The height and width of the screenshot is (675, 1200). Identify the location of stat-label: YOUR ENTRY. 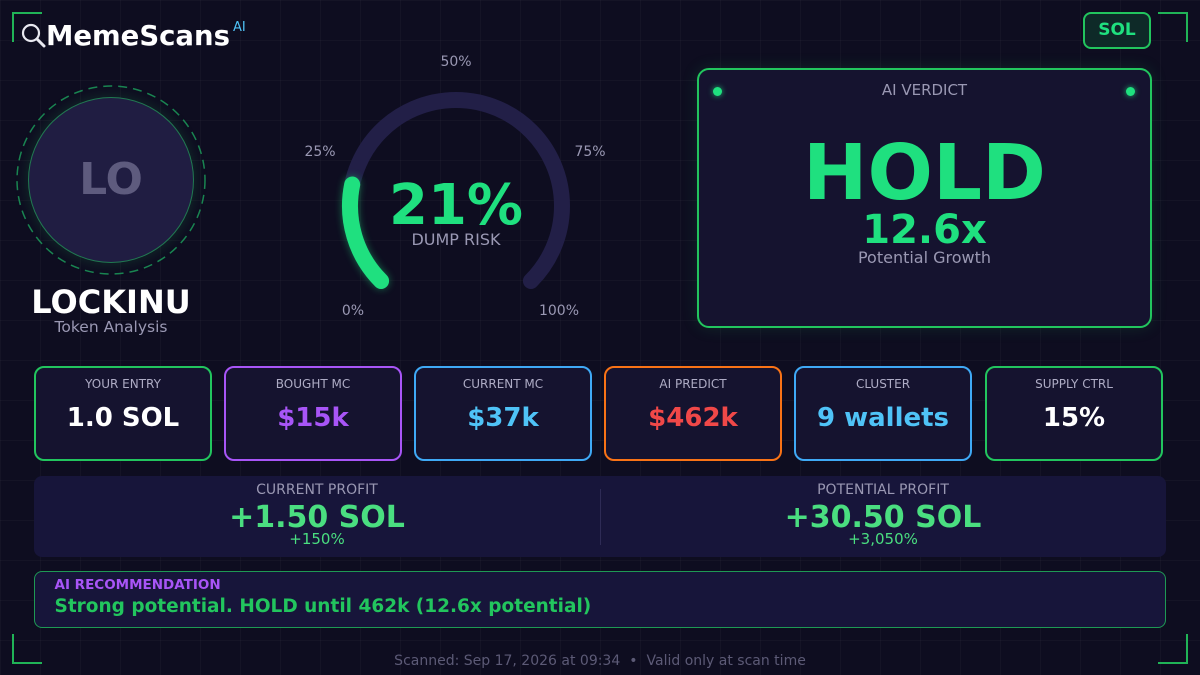
(123, 384).